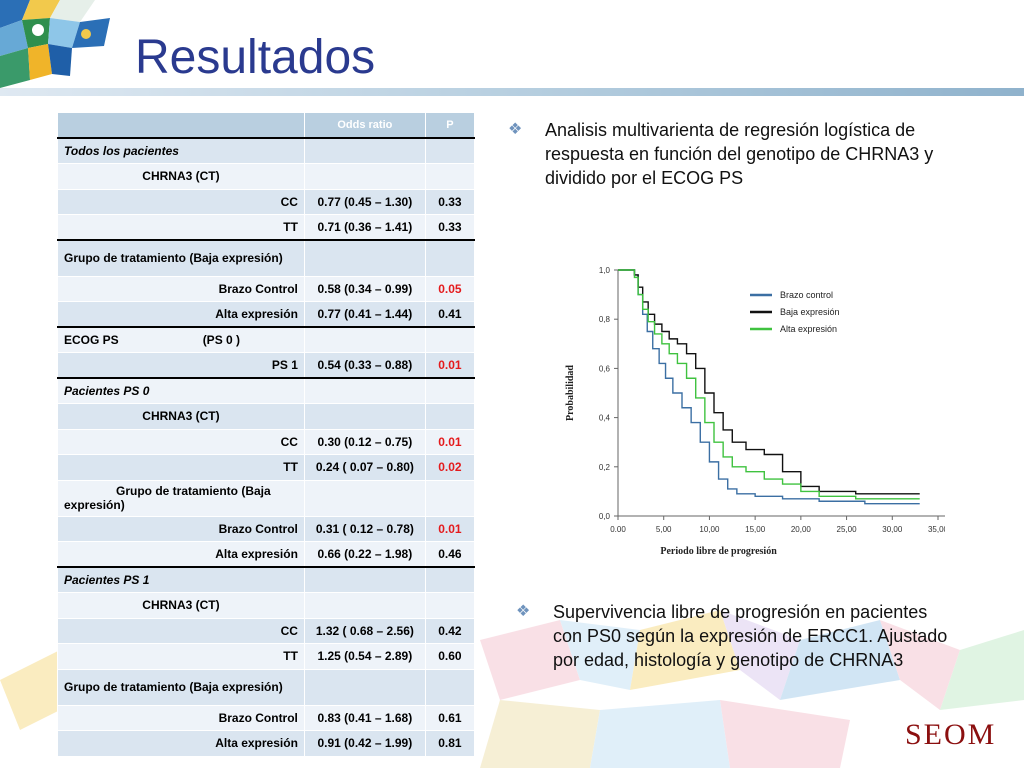  I want to click on row-label-sub: (PS 0 ), so click(221, 340).